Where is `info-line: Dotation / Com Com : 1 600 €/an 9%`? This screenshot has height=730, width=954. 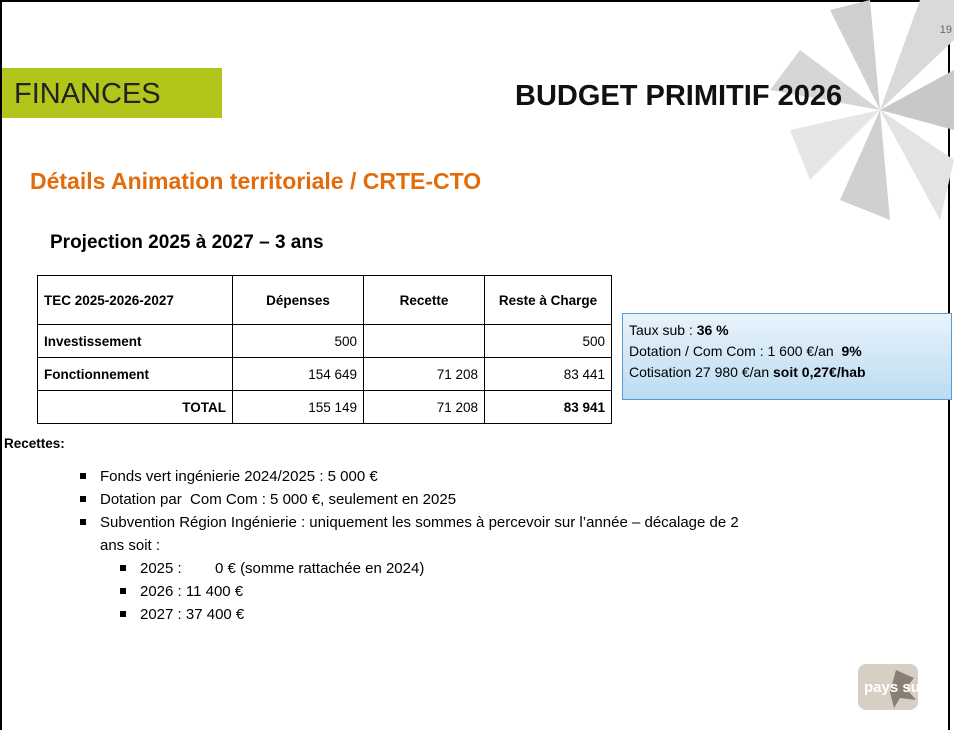
info-line: Dotation / Com Com : 1 600 €/an 9% is located at coordinates (787, 351).